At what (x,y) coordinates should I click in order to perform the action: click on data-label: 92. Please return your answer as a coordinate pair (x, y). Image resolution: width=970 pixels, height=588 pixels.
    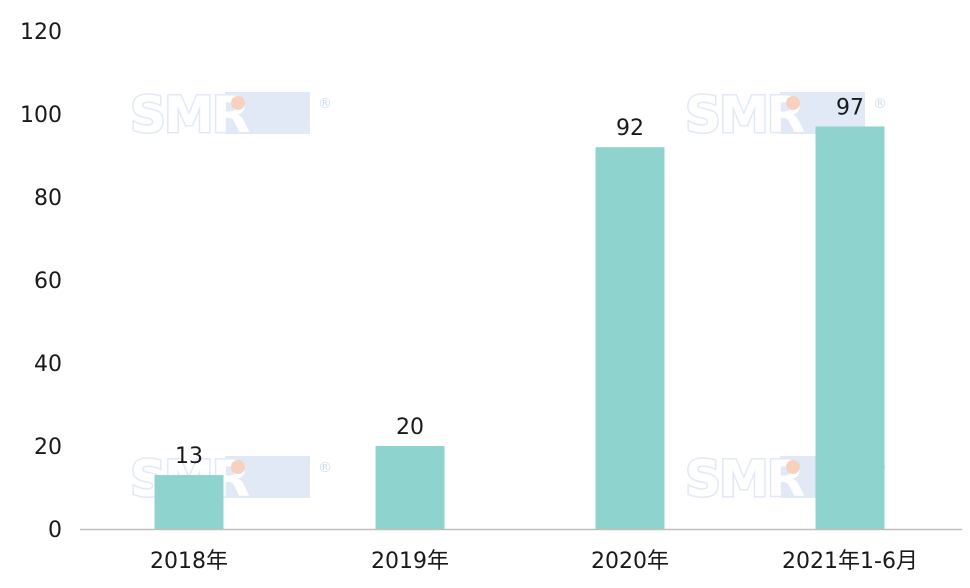
    Looking at the image, I should click on (630, 128).